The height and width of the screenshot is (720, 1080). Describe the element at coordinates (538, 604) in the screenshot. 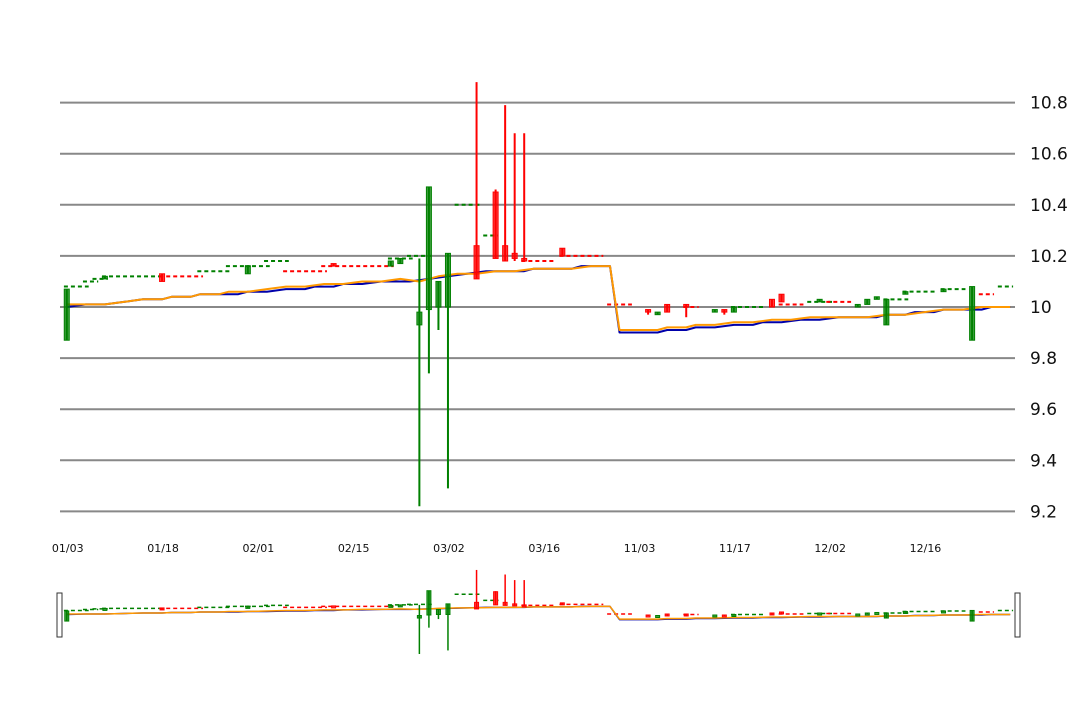

I see `navigator-steps` at that location.